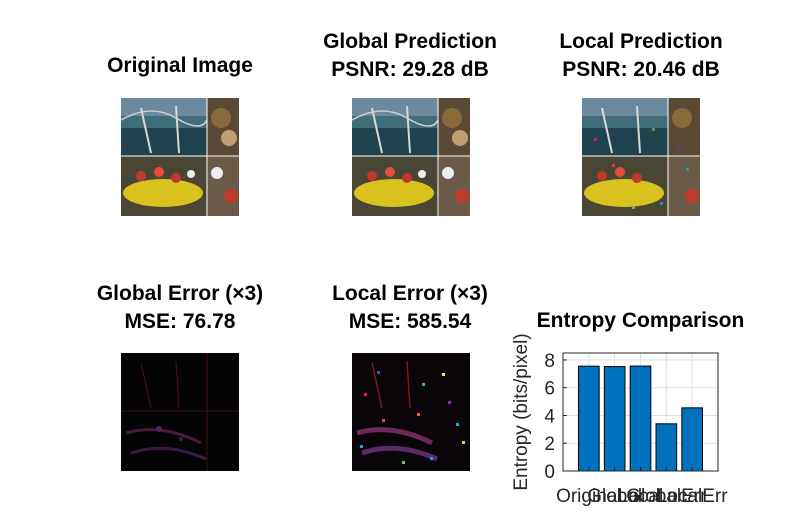 This screenshot has height=529, width=793. I want to click on x-tick-label: Local, so click(640, 496).